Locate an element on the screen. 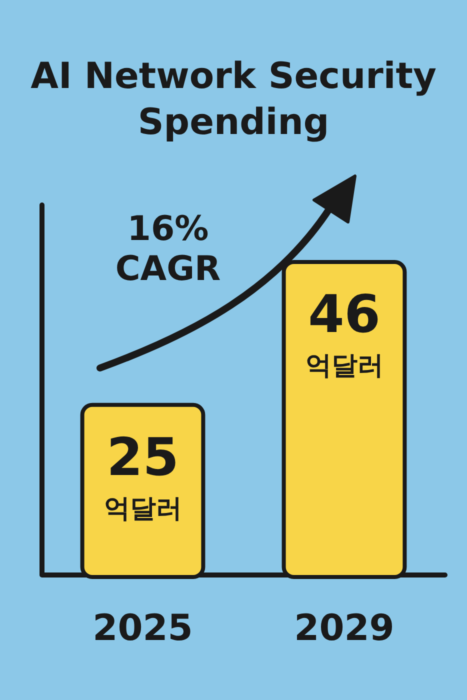  x-tick-label: 2029 is located at coordinates (344, 628).